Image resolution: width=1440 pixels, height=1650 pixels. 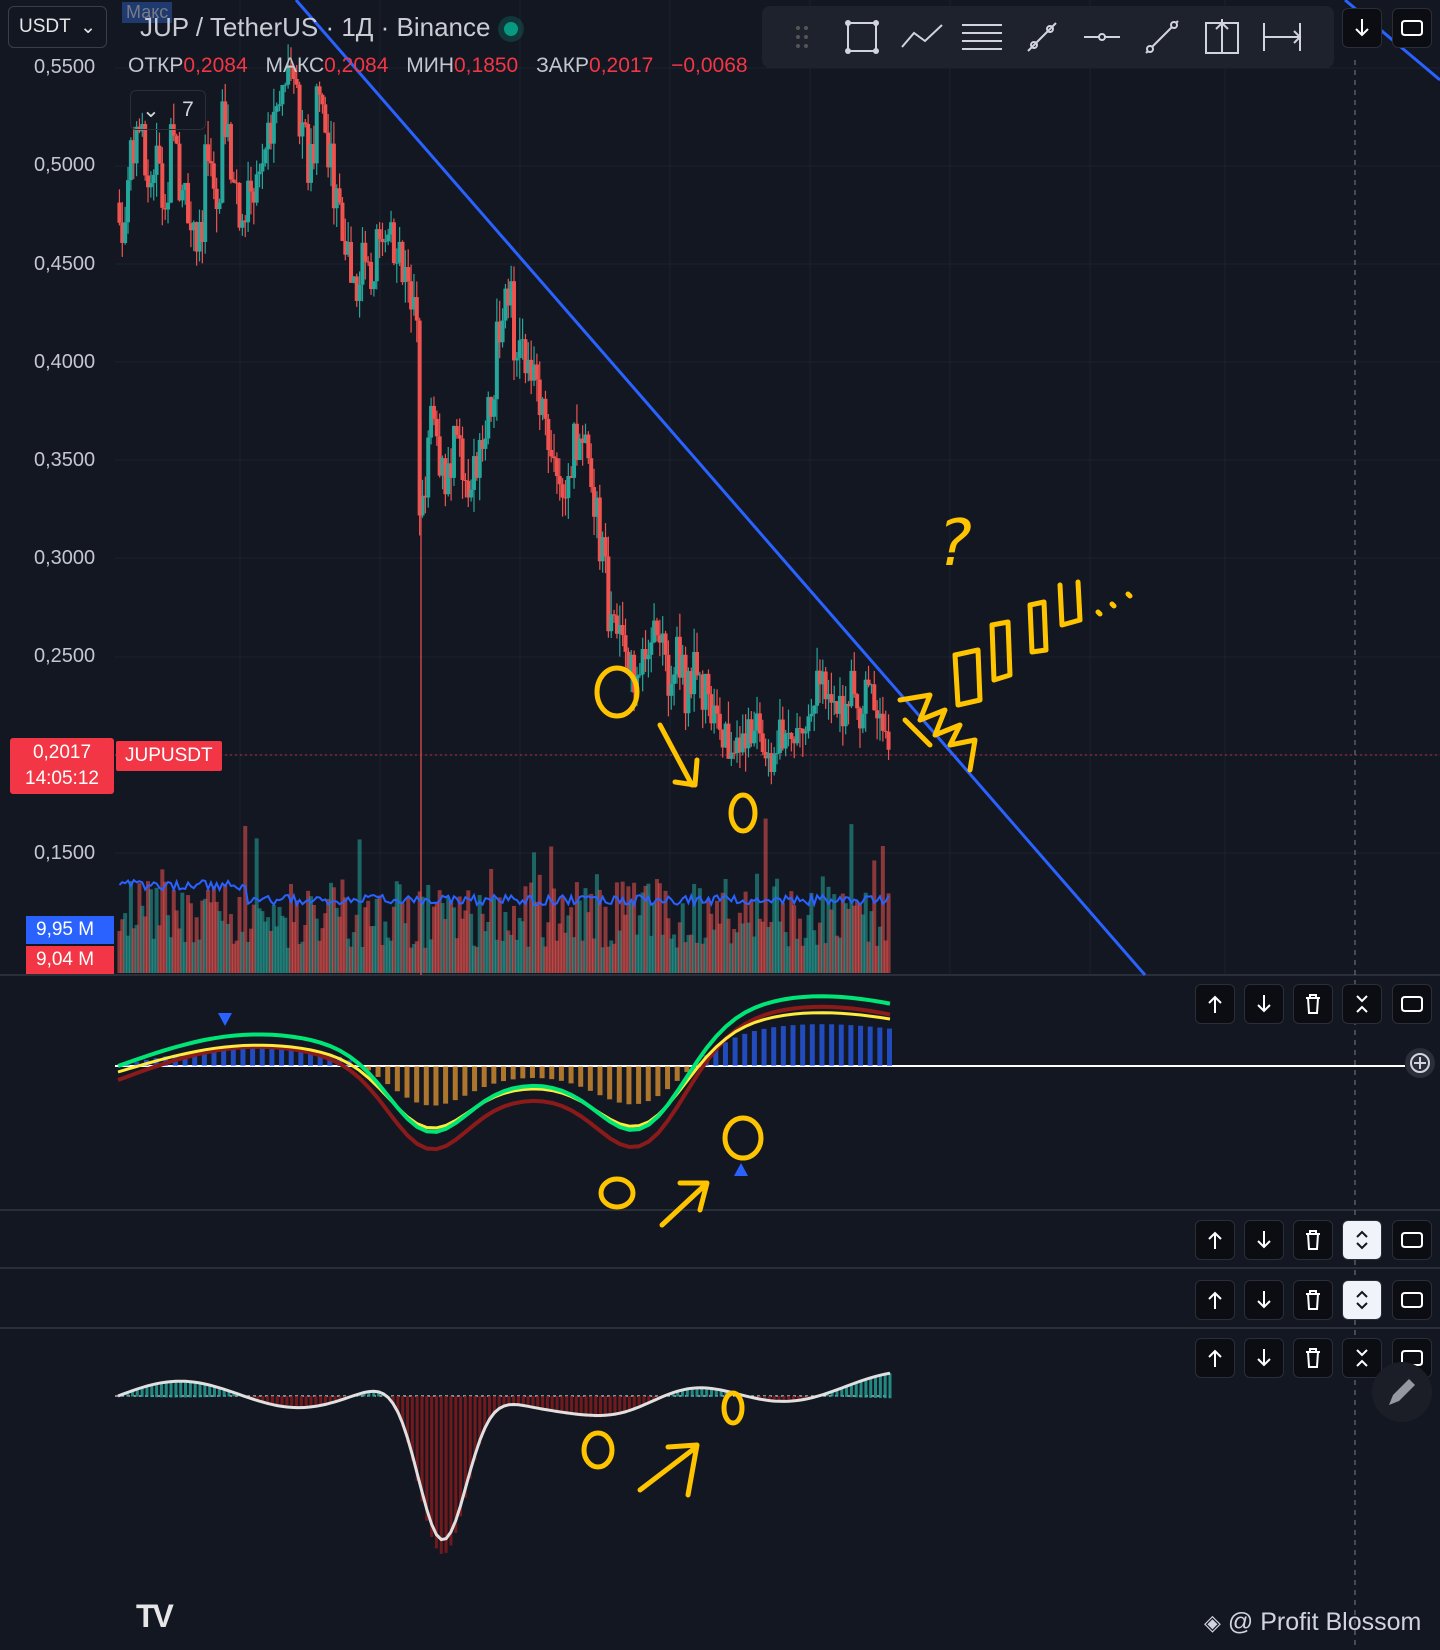 I want to click on trend-line-tool-icon, so click(x=1042, y=37).